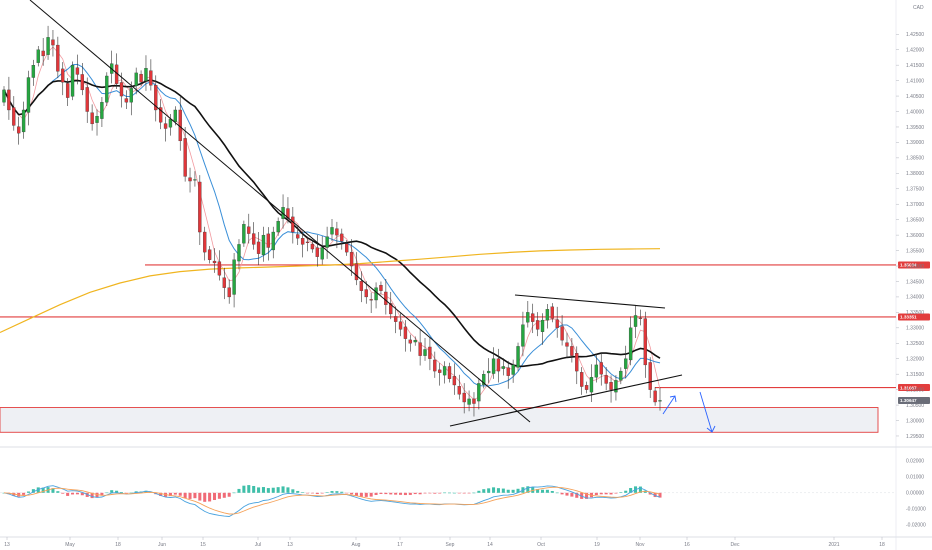  I want to click on time-tick-label: Dec, so click(735, 545).